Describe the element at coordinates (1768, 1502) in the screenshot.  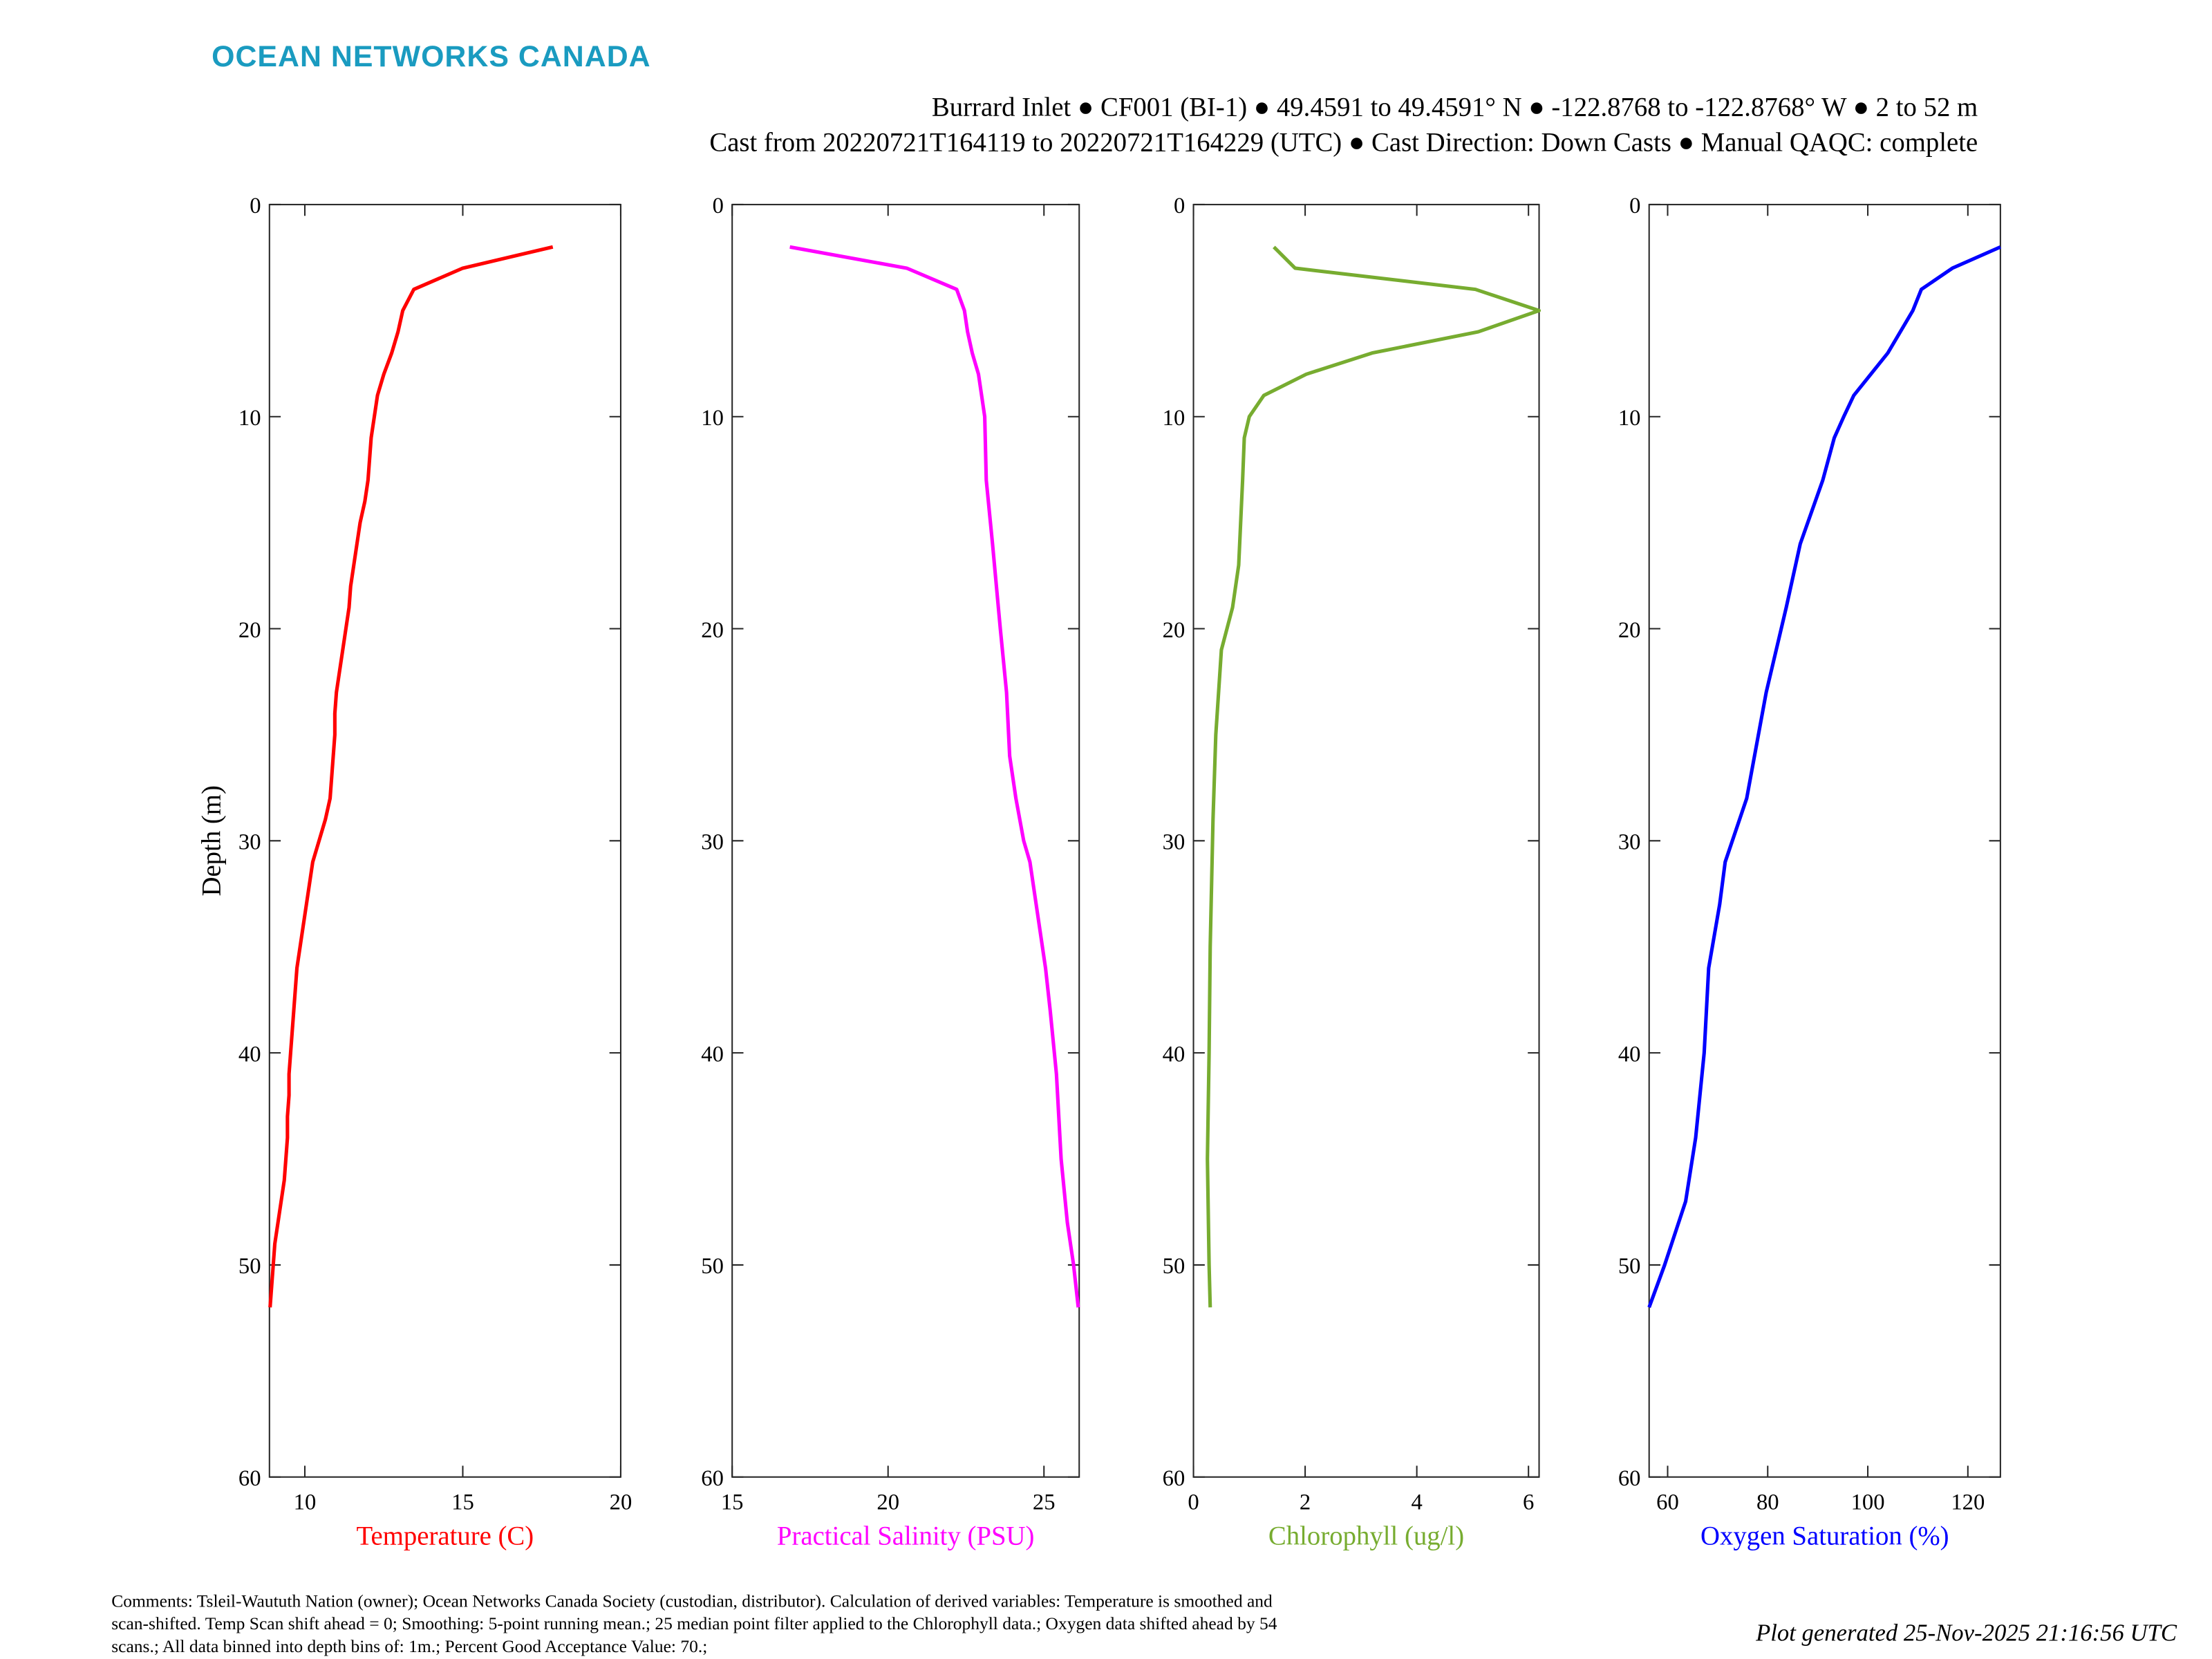
I see `x-tick-label: 80` at that location.